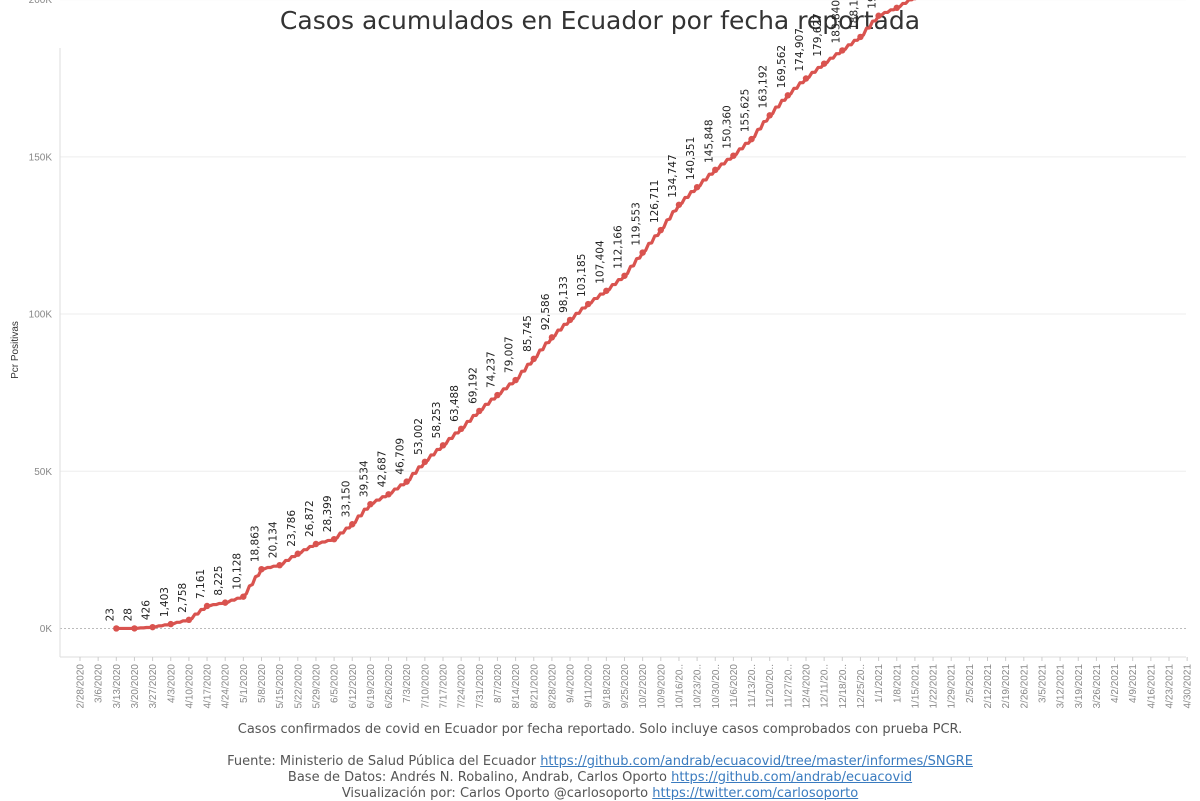  What do you see at coordinates (873, 4) in the screenshot?
I see `data-label: 194,876` at bounding box center [873, 4].